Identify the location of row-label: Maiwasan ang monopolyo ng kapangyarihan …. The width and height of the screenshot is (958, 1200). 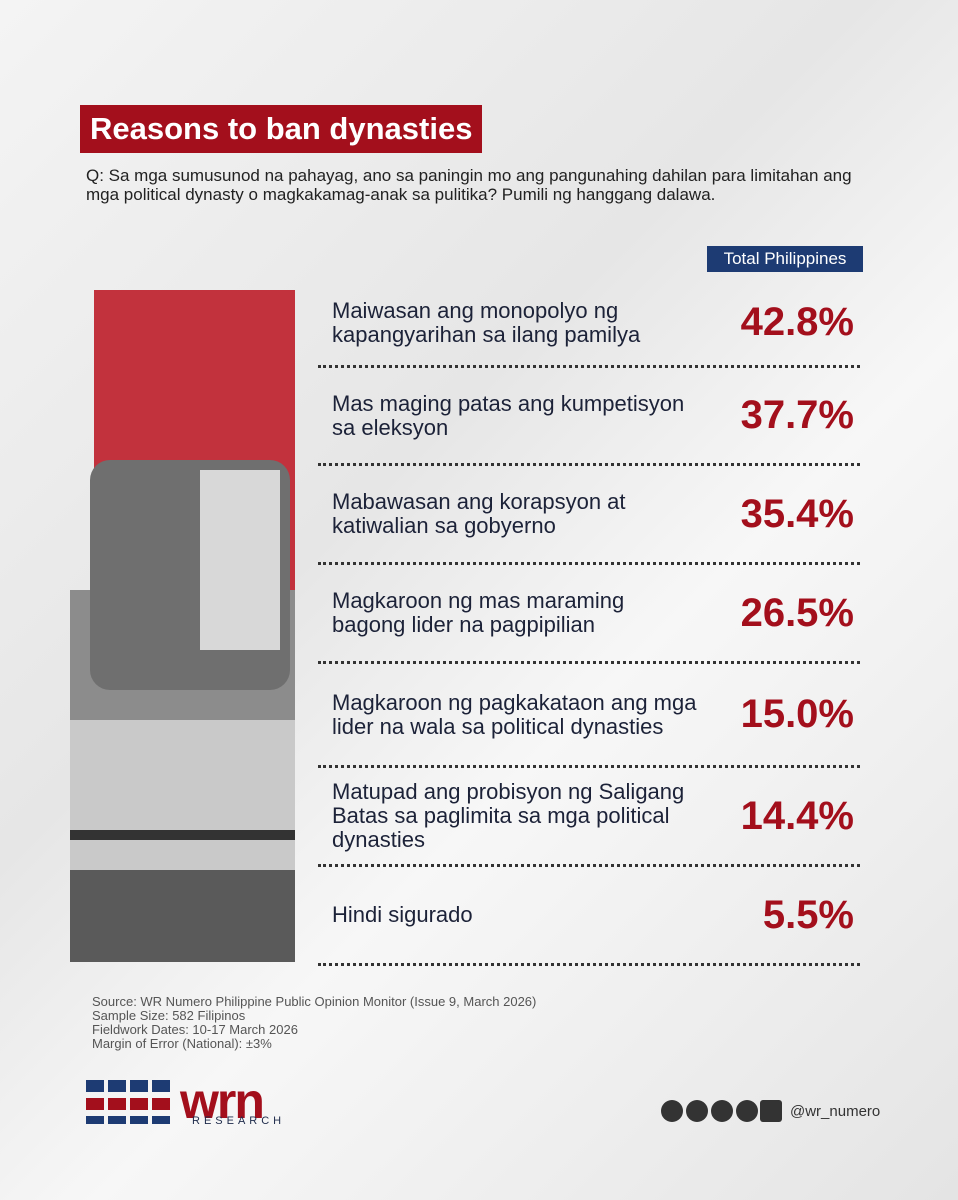
(486, 322).